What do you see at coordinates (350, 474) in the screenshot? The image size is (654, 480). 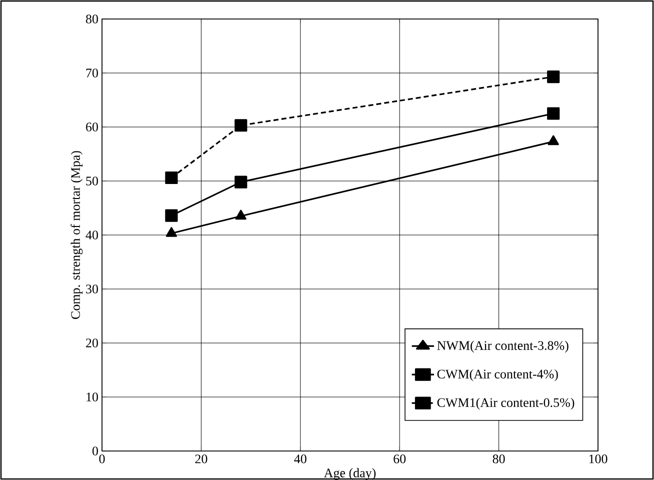 I see `x-axis-title: Age (day)` at bounding box center [350, 474].